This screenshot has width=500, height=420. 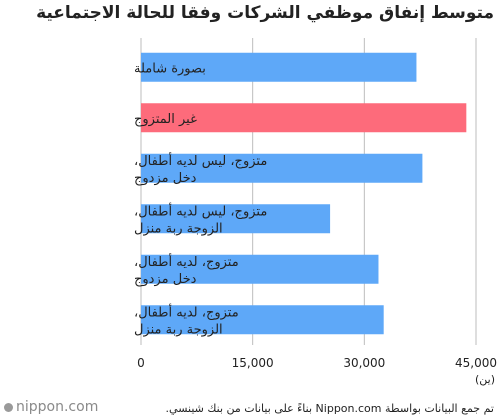 What do you see at coordinates (8, 407) in the screenshot?
I see `logo-dot-icon` at bounding box center [8, 407].